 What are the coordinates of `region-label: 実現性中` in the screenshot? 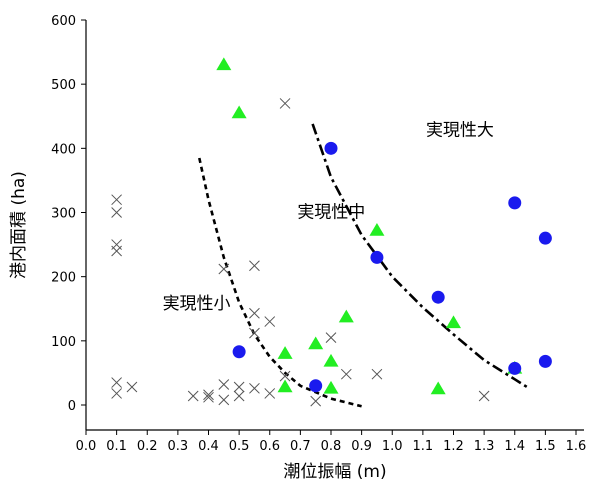 It's located at (331, 213).